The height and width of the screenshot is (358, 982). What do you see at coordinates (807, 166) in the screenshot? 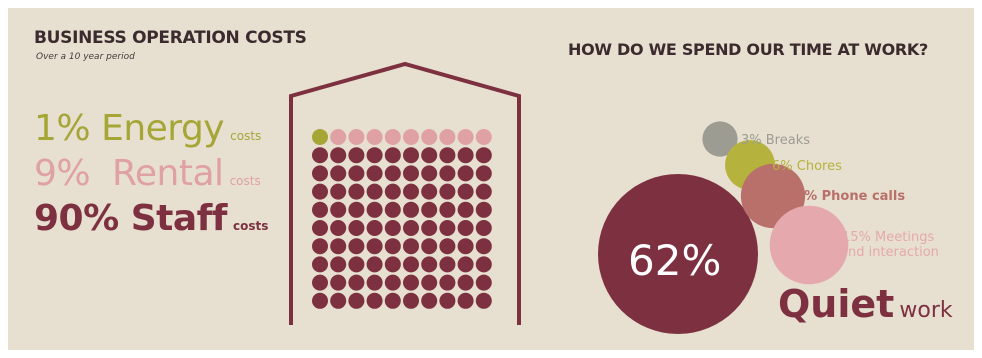
I see `chores-label: 6% Chores` at bounding box center [807, 166].